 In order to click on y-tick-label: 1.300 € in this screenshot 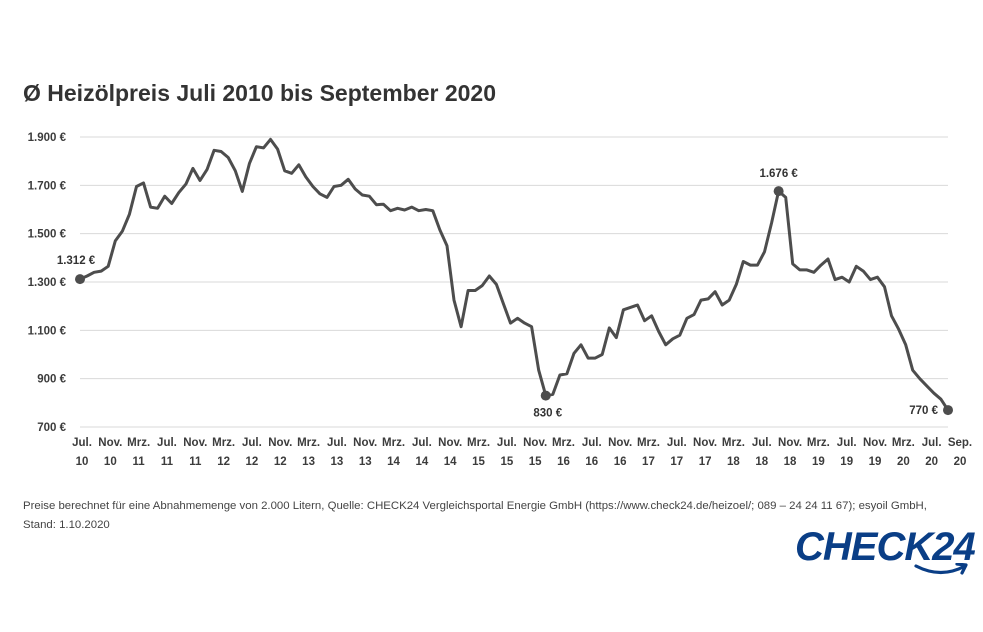, I will do `click(47, 283)`.